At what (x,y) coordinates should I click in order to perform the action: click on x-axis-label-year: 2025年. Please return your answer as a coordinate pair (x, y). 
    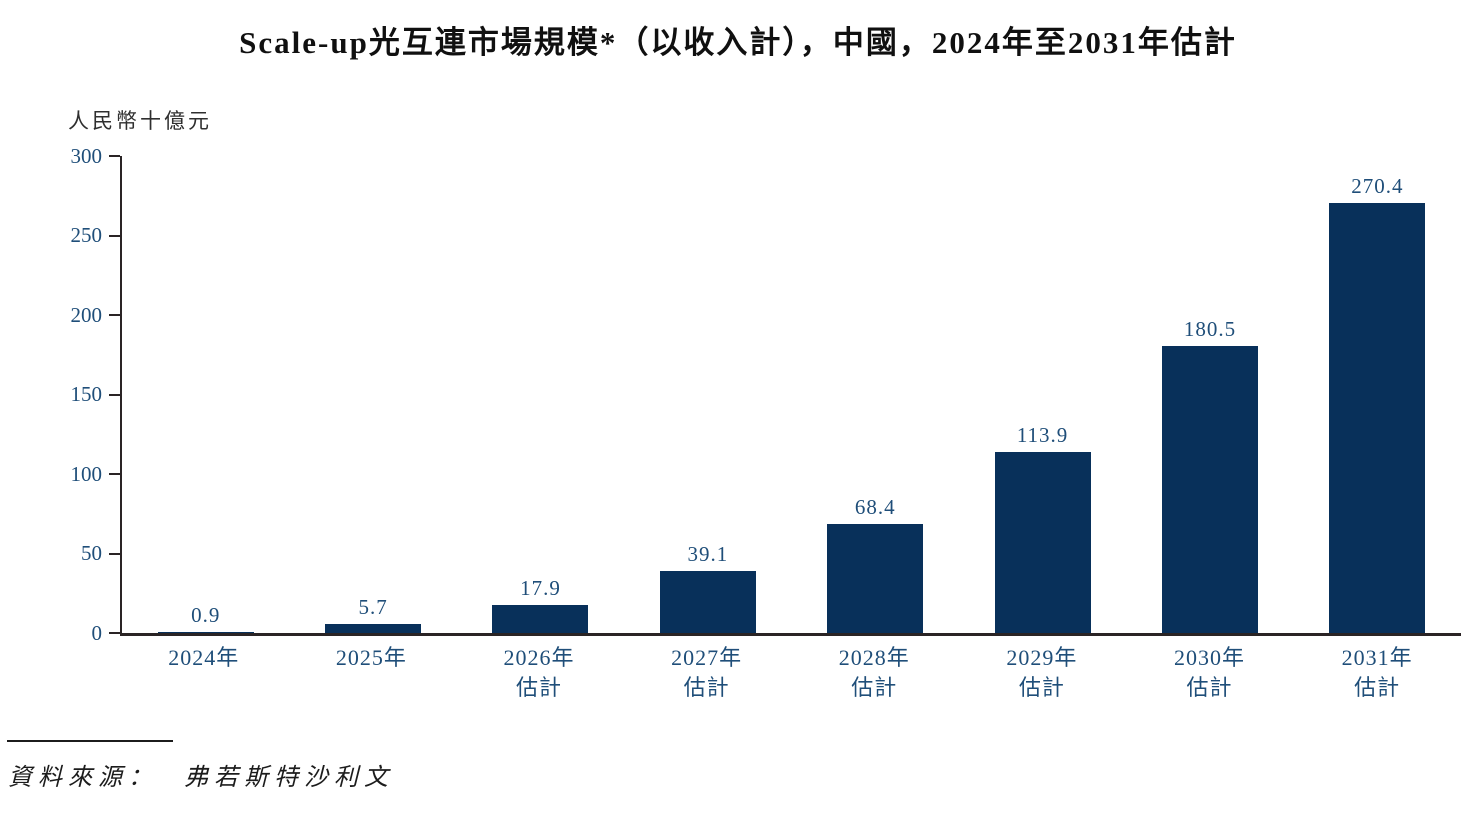
    Looking at the image, I should click on (371, 657).